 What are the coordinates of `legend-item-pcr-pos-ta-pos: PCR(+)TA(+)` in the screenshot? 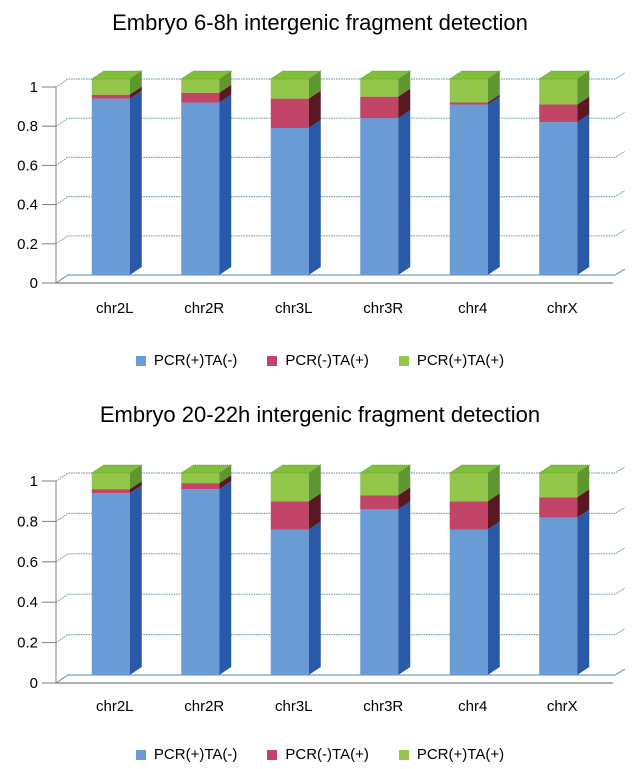 It's located at (451, 360).